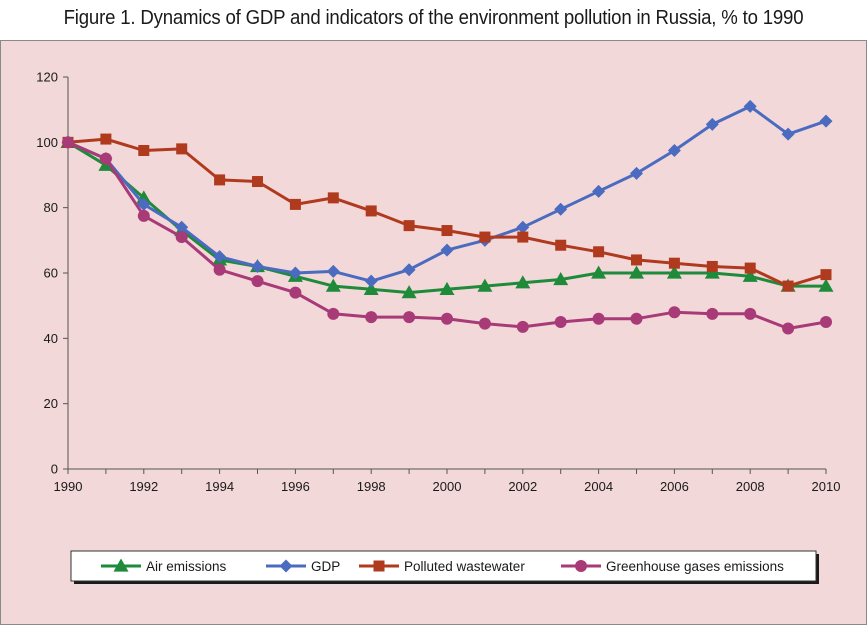 Image resolution: width=867 pixels, height=625 pixels. Describe the element at coordinates (325, 566) in the screenshot. I see `legend-label: GDP` at that location.